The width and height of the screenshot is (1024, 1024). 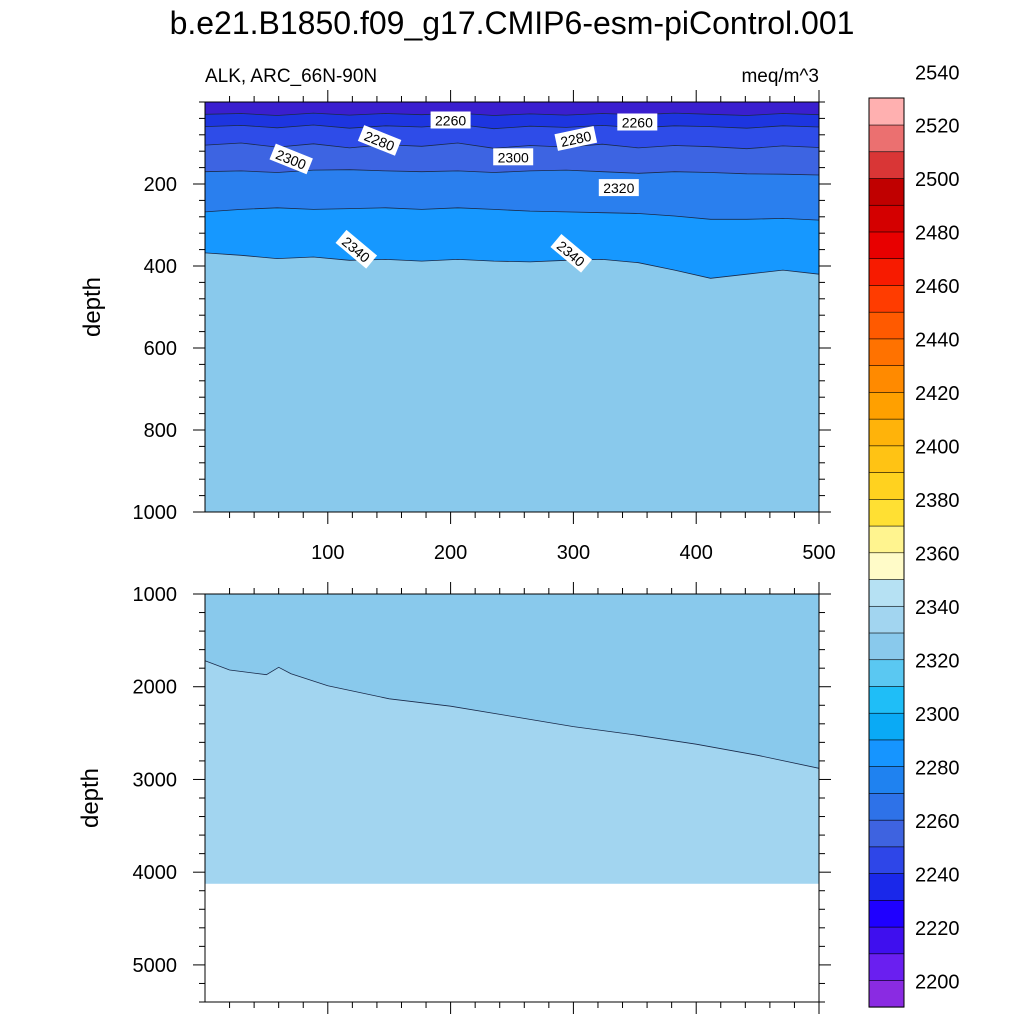 I want to click on x-tick-label: 200, so click(x=450, y=553).